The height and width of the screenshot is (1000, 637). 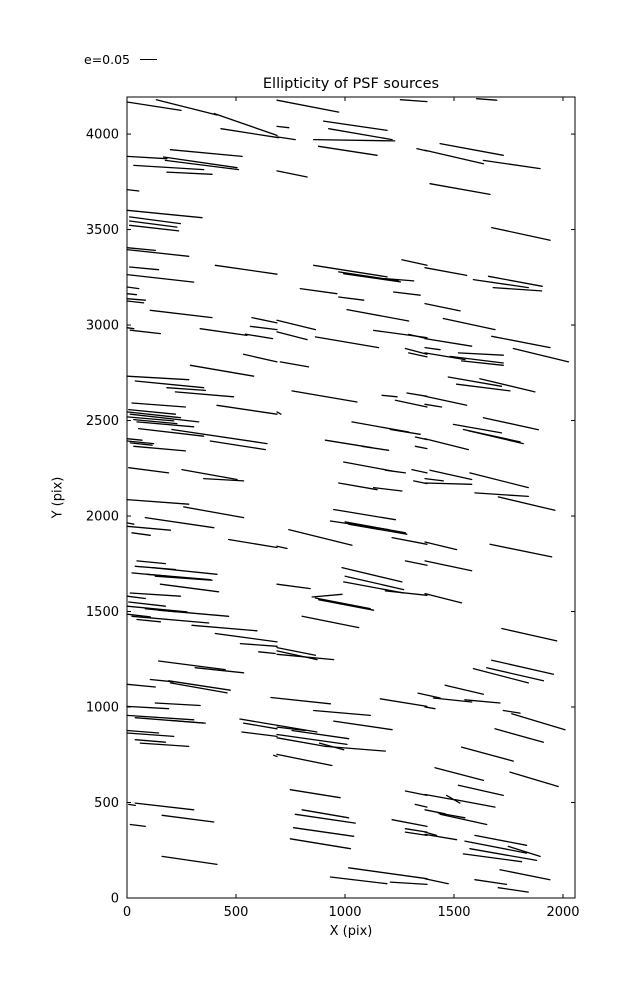 I want to click on x-tick-label: 0, so click(x=127, y=912).